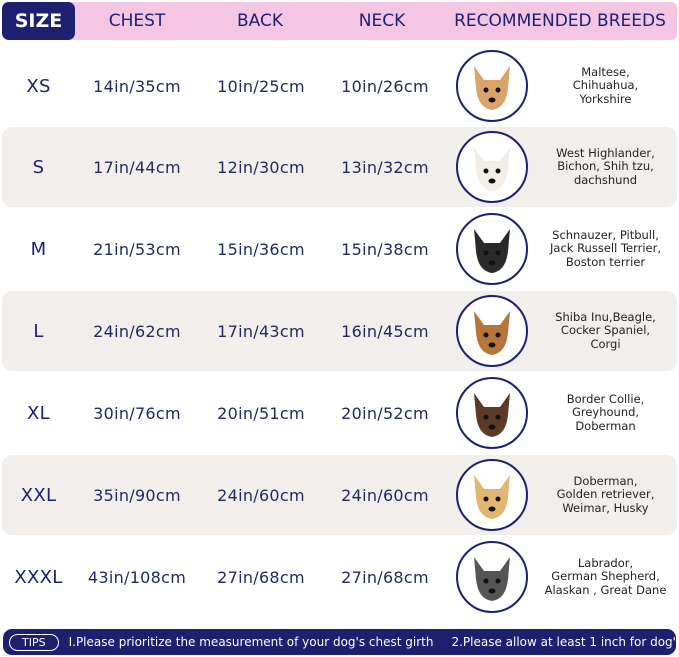 The image size is (679, 657). I want to click on size-cell: XL, so click(38, 413).